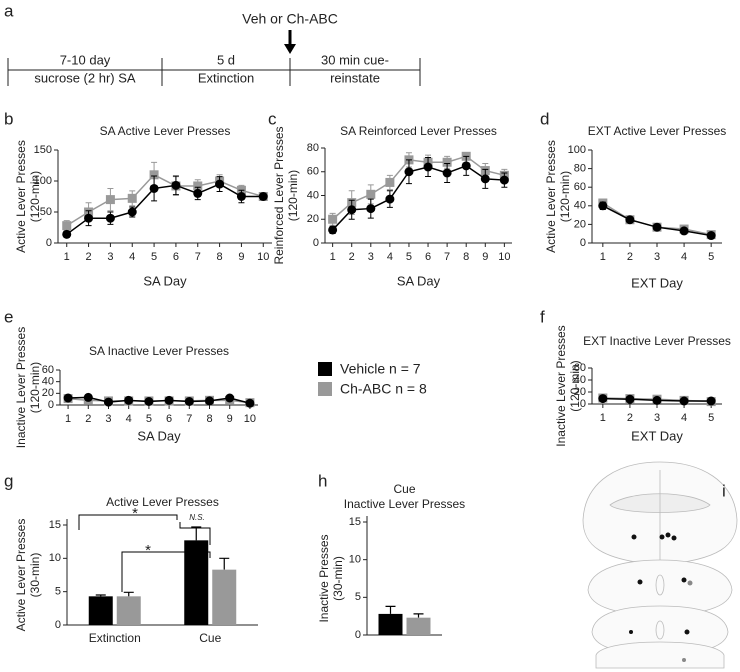  I want to click on x-tick-label: 2, so click(630, 418).